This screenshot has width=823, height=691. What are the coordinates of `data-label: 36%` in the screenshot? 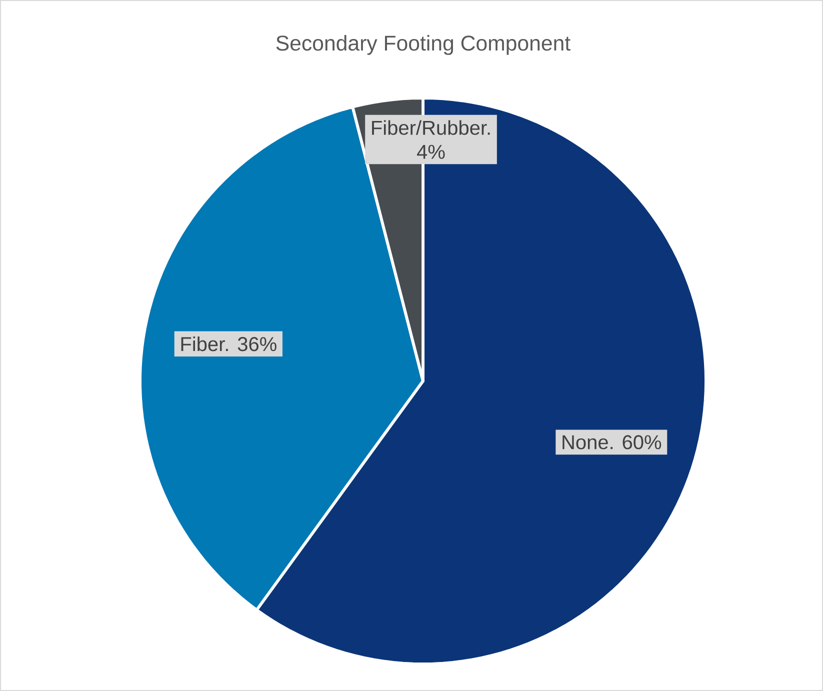 It's located at (257, 344).